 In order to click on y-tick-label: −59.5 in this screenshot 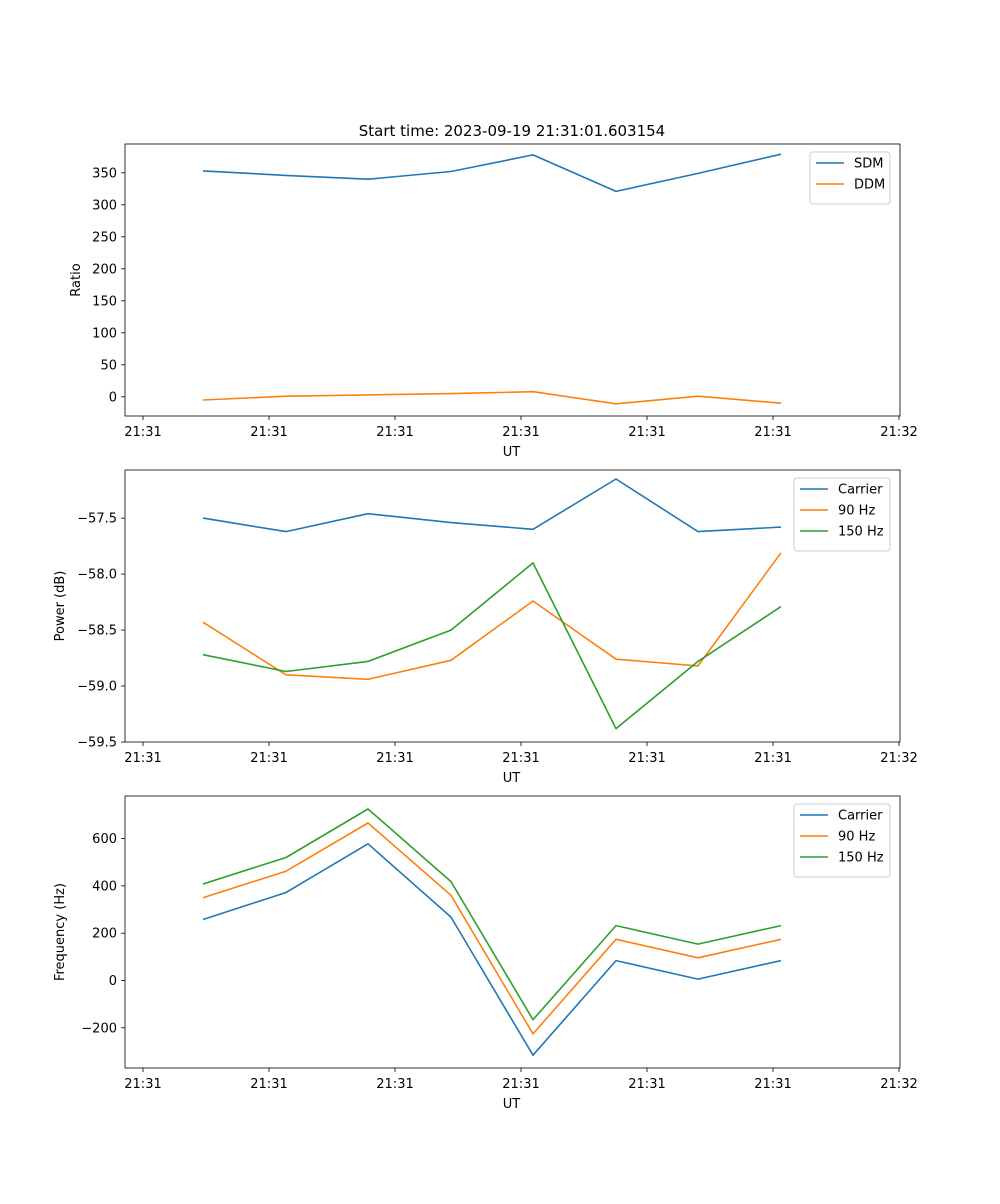, I will do `click(97, 743)`.